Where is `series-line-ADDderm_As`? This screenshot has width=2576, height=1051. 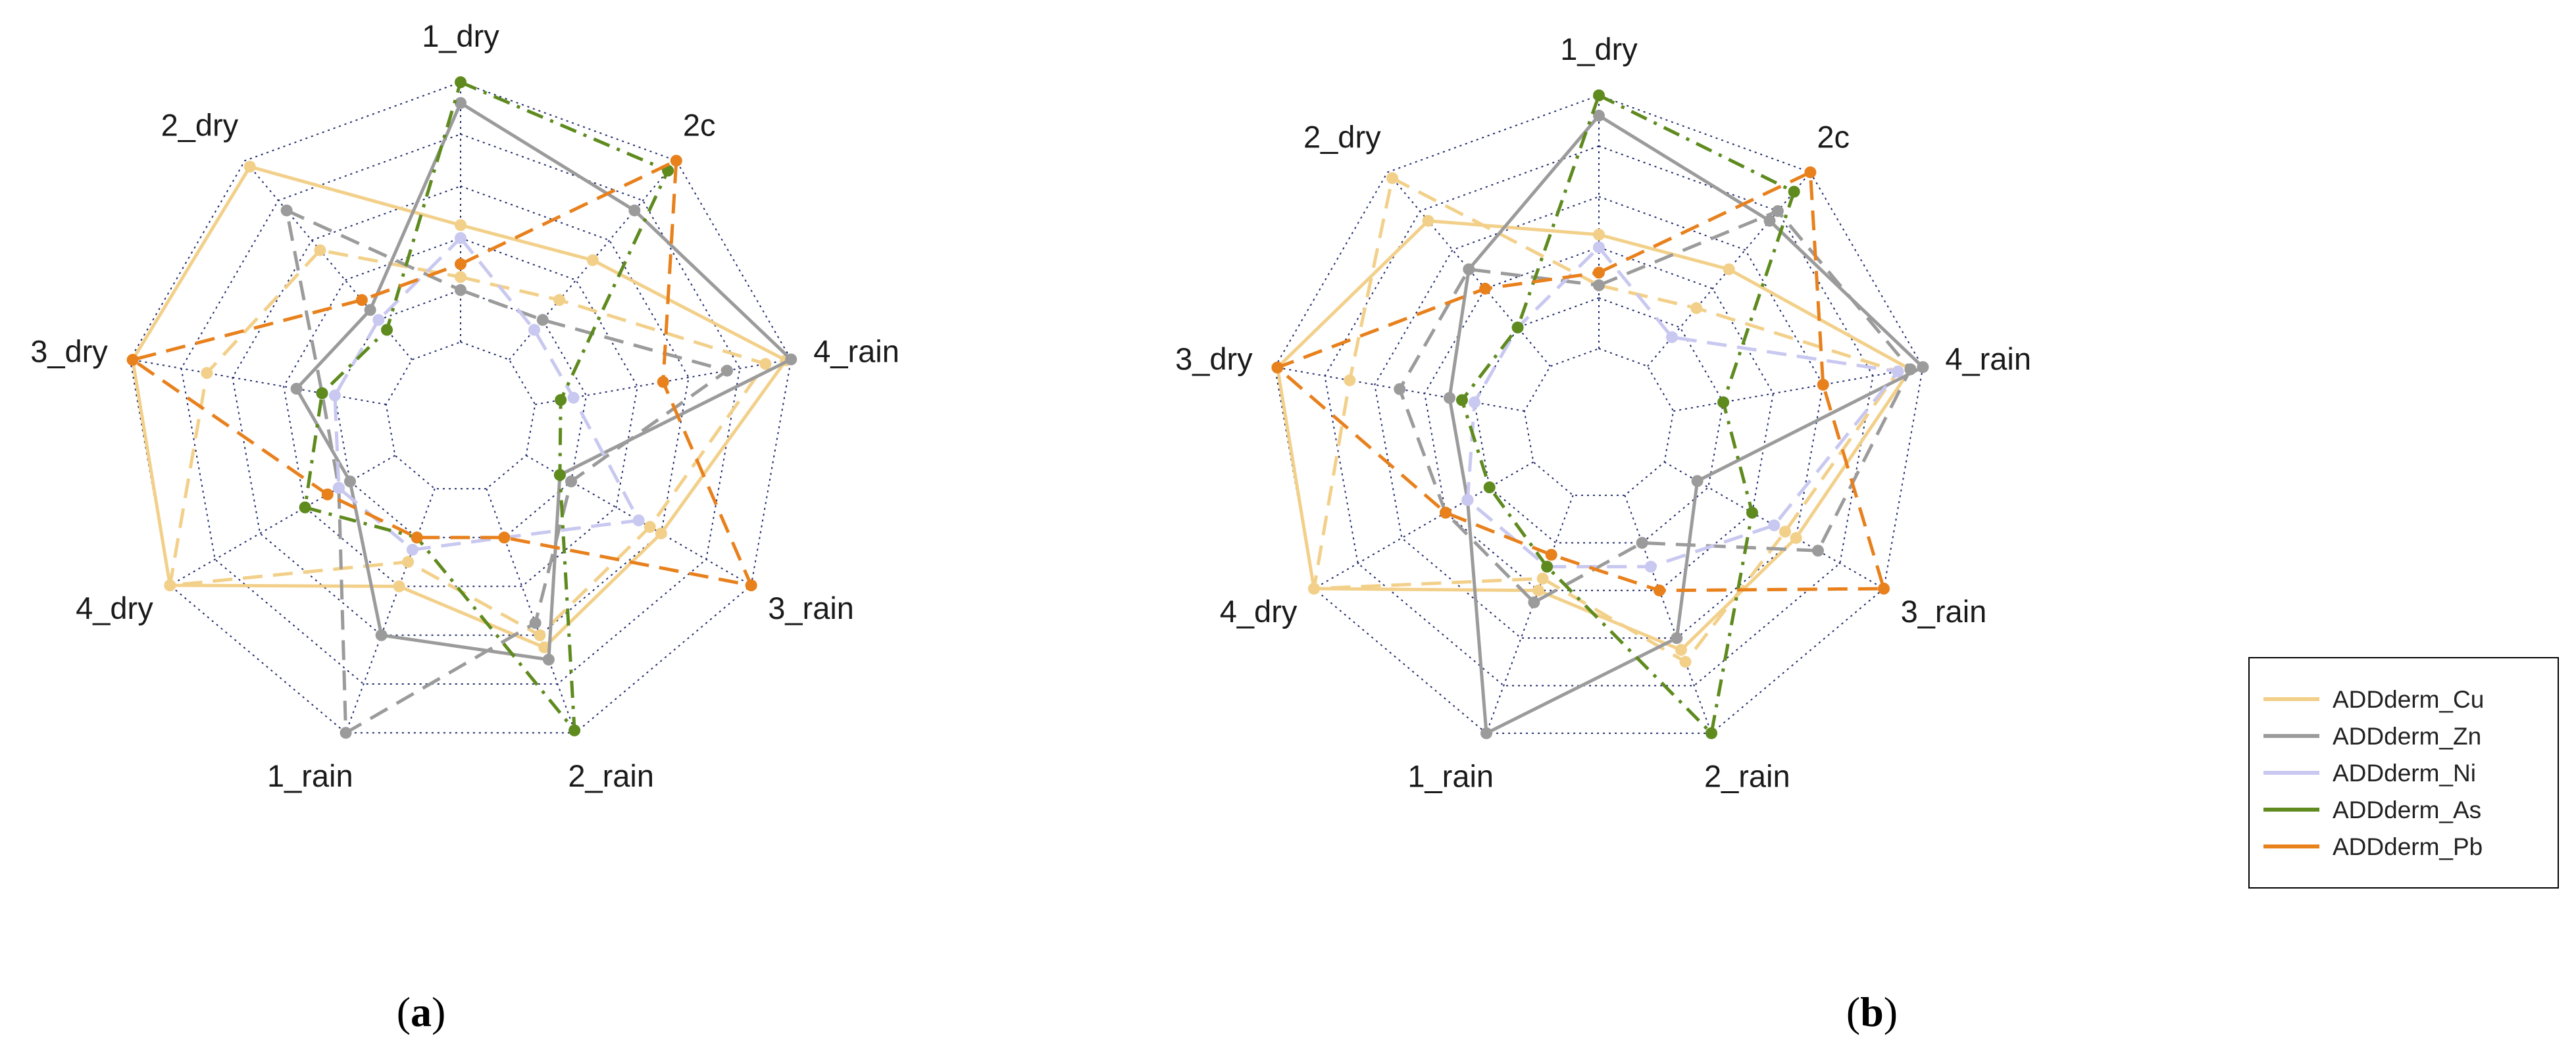
series-line-ADDderm_As is located at coordinates (486, 406).